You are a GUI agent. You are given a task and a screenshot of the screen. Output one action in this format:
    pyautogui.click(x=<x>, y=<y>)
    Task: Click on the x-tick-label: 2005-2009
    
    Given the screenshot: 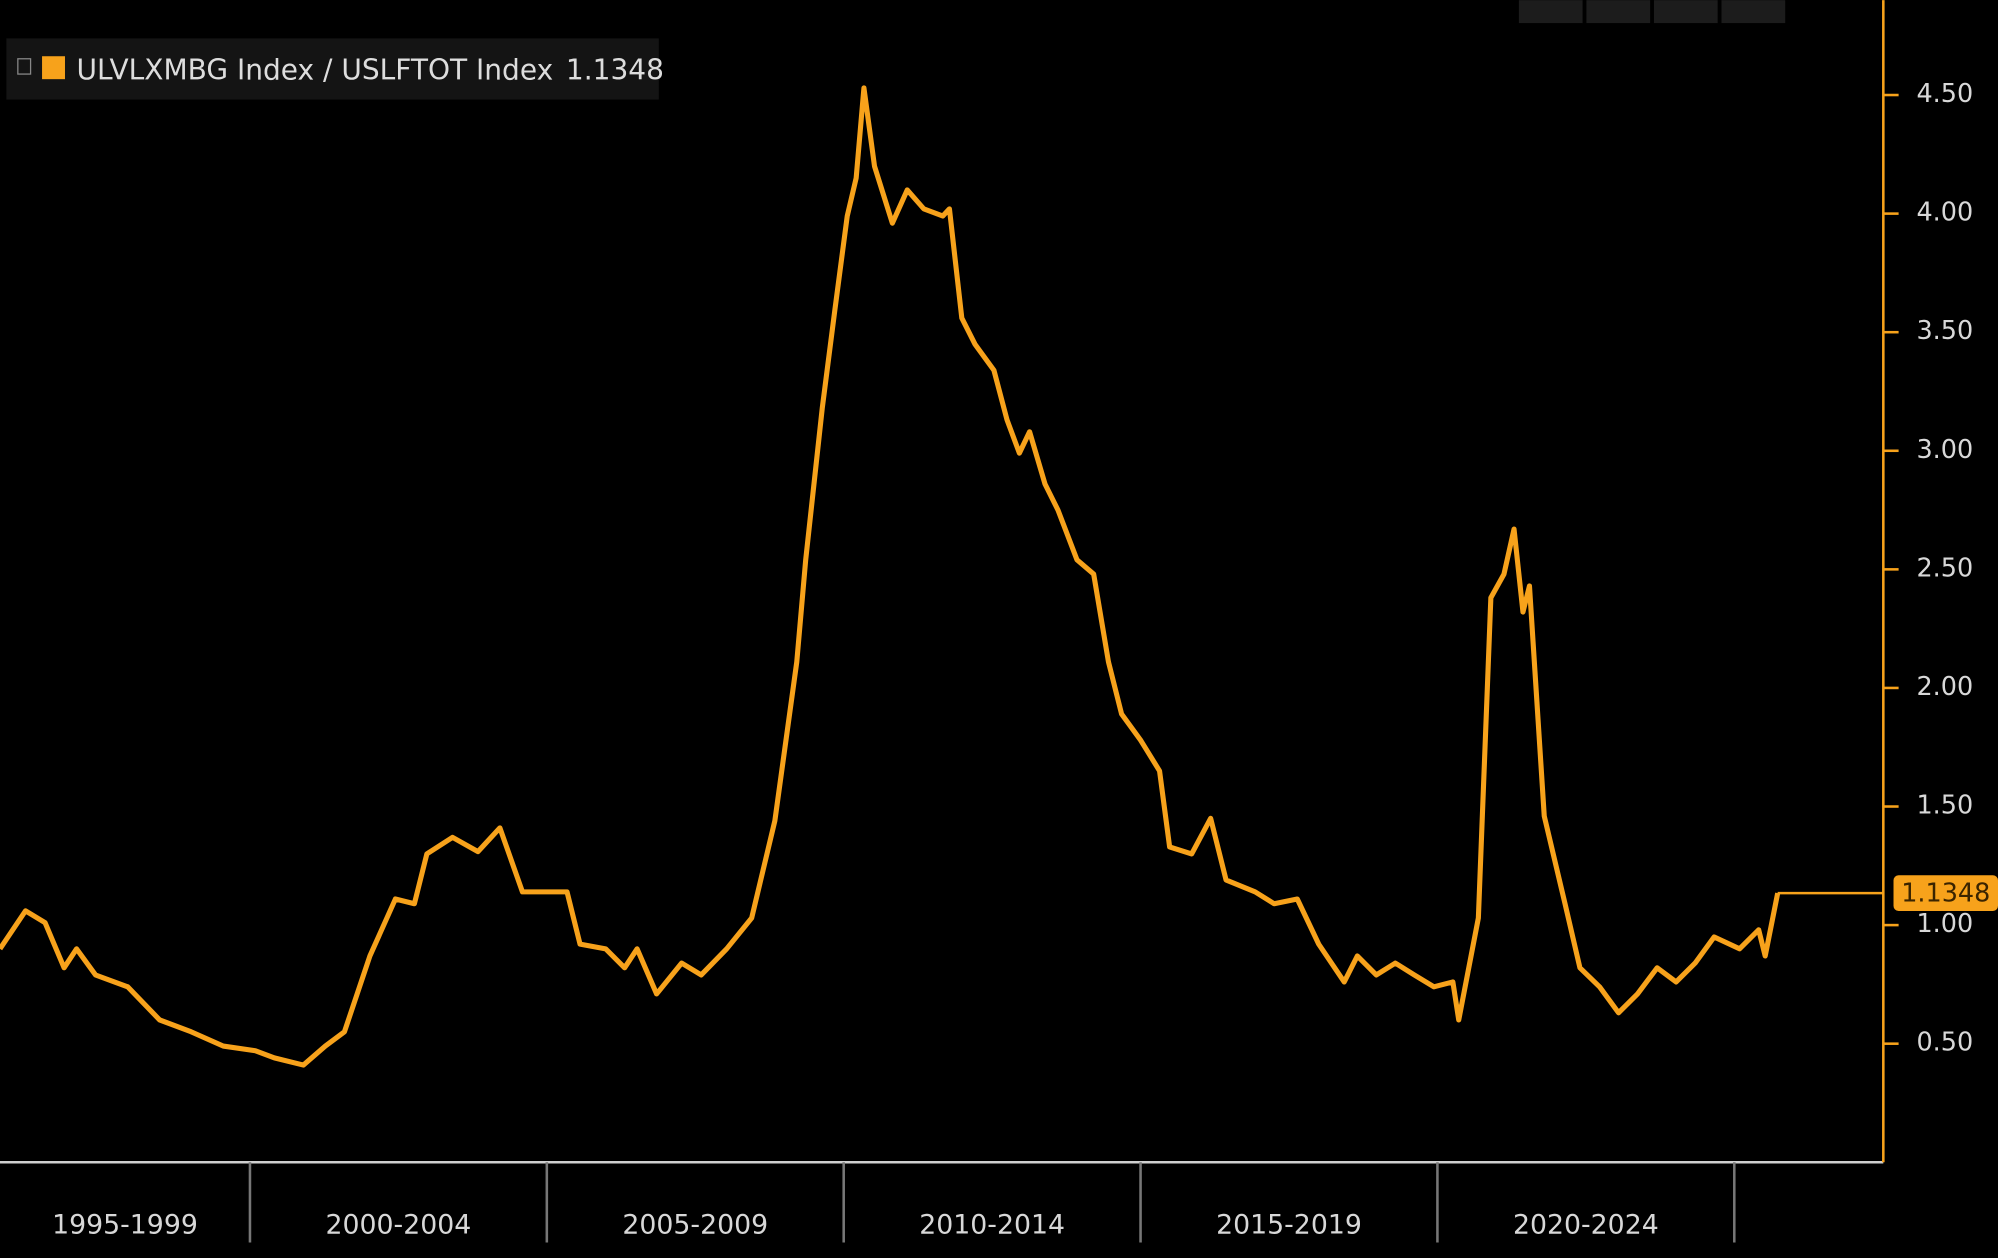 What is the action you would take?
    pyautogui.click(x=695, y=1224)
    